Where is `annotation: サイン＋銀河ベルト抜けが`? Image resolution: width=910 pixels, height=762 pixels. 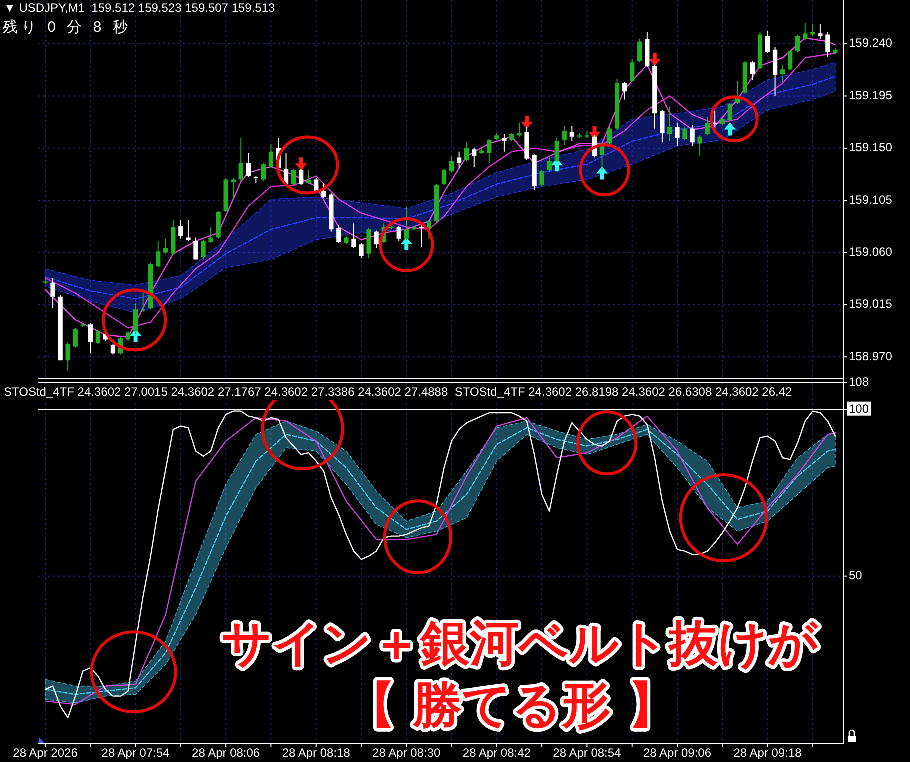 annotation: サイン＋銀河ベルト抜けが is located at coordinates (520, 643).